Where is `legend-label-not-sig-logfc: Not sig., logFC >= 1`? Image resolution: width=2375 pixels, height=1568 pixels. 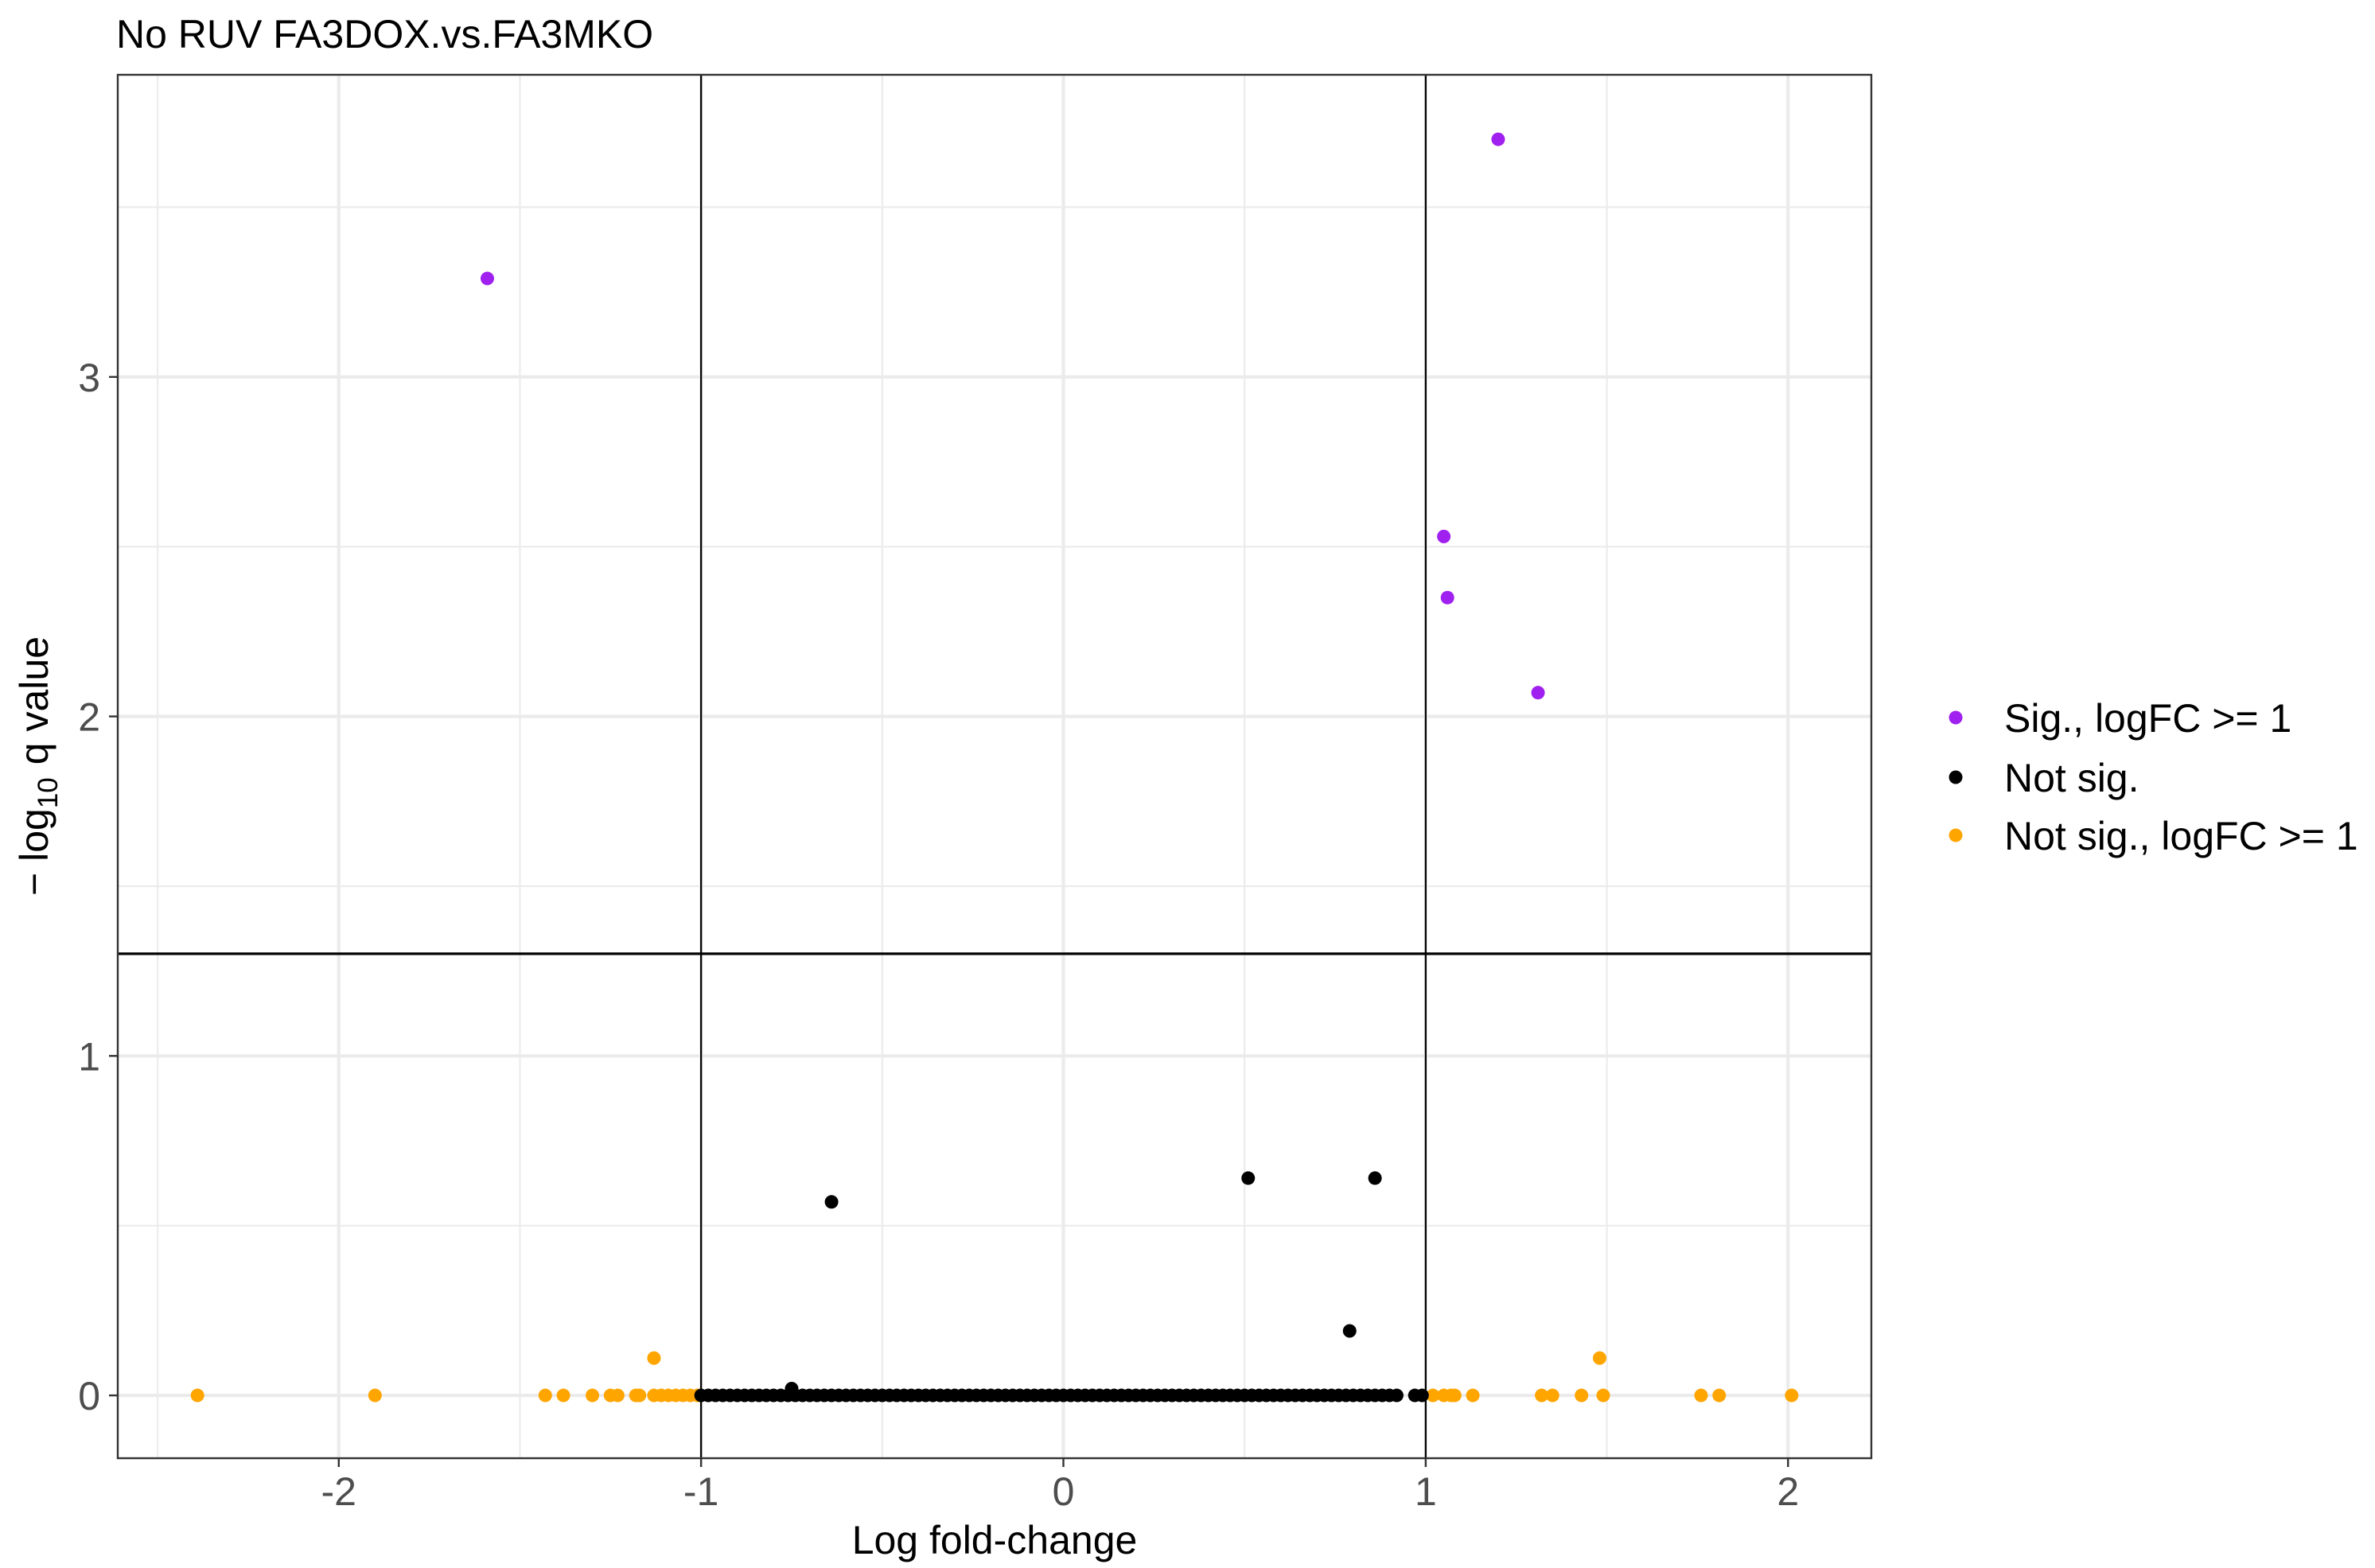
legend-label-not-sig-logfc: Not sig., logFC >= 1 is located at coordinates (2181, 836).